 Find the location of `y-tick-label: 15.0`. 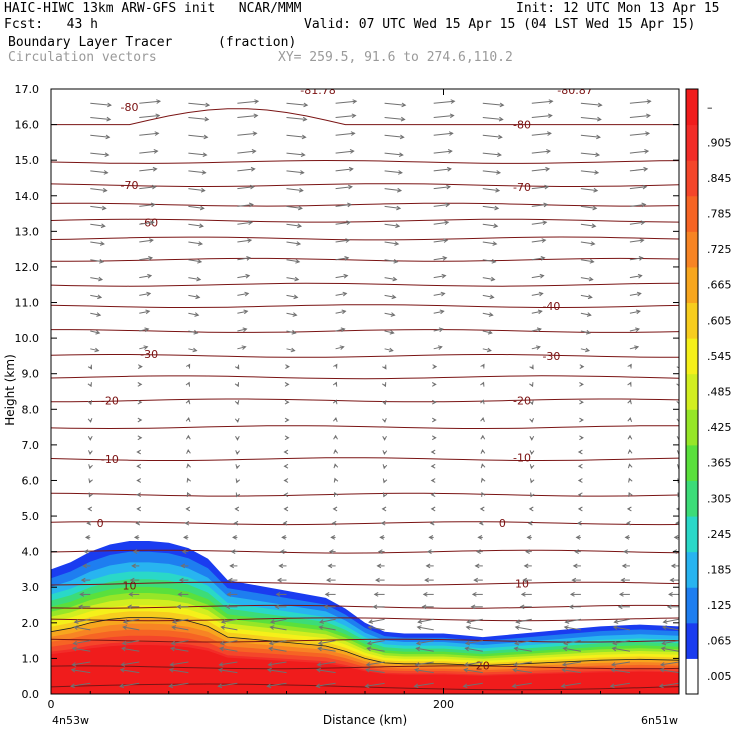

y-tick-label: 15.0 is located at coordinates (27, 160).